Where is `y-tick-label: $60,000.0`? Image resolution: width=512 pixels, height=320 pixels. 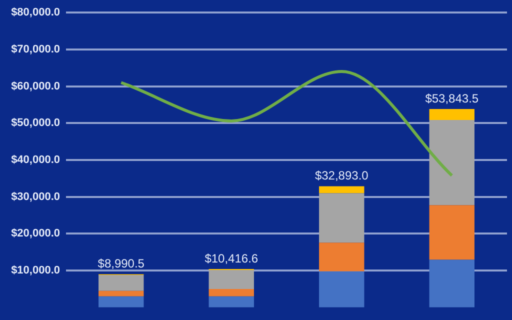
y-tick-label: $60,000.0 is located at coordinates (35, 86).